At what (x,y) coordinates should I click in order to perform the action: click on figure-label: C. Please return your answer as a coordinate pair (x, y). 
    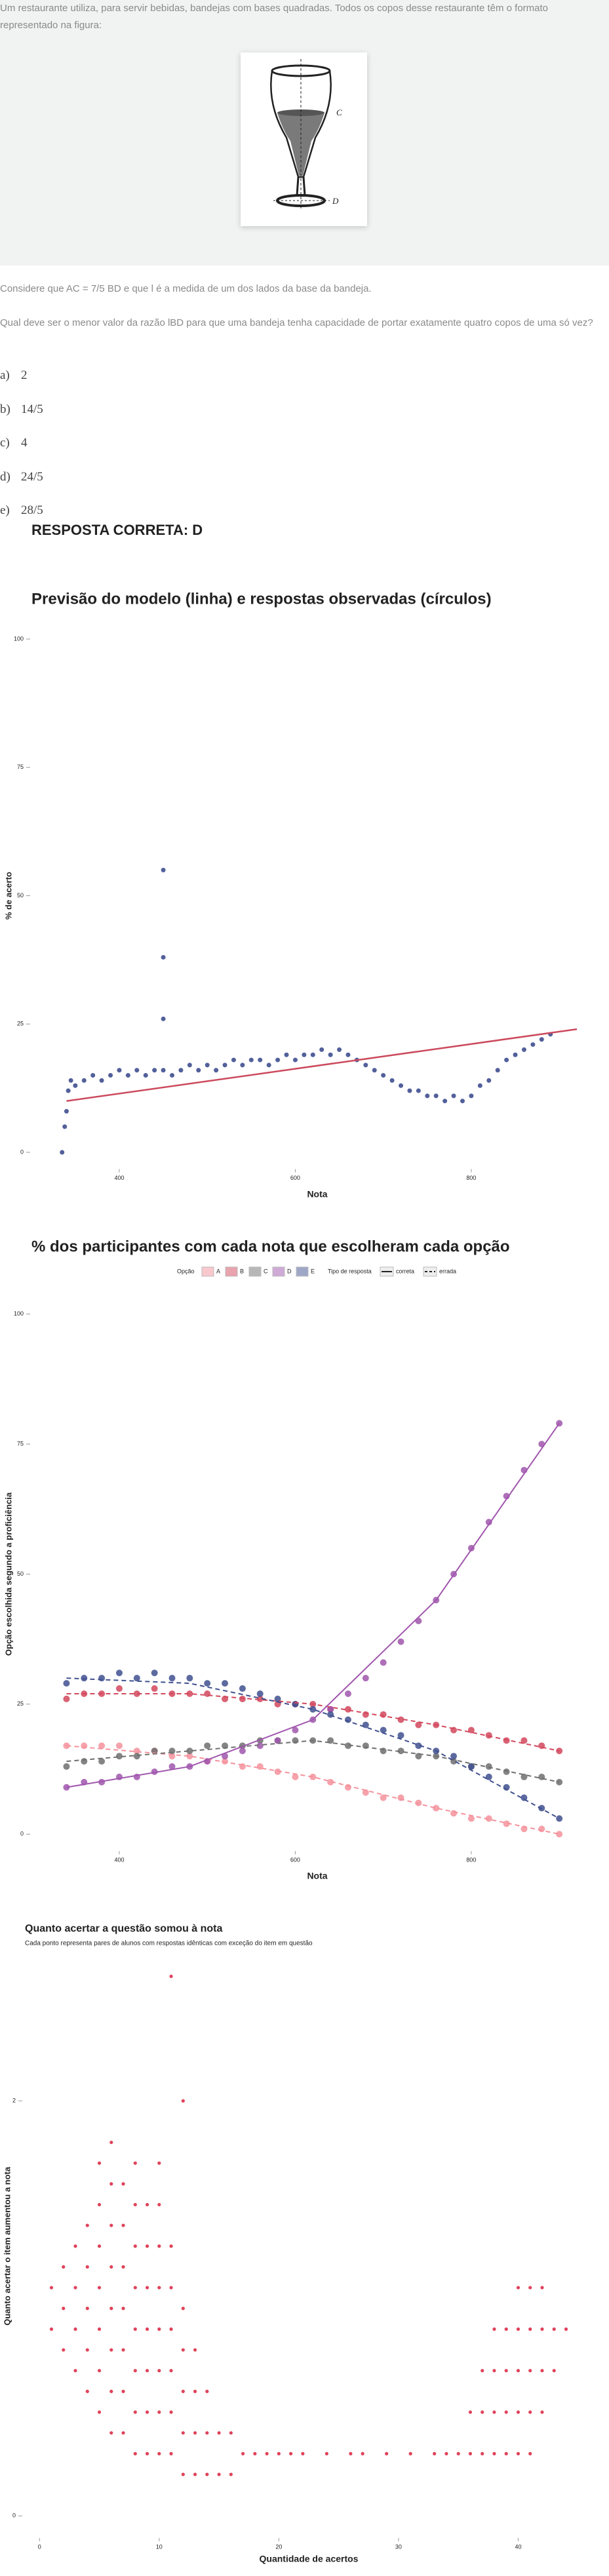
    Looking at the image, I should click on (339, 112).